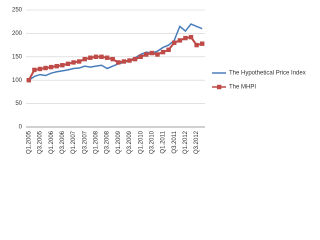  I want to click on x-tick-label: Q1.2011, so click(164, 141).